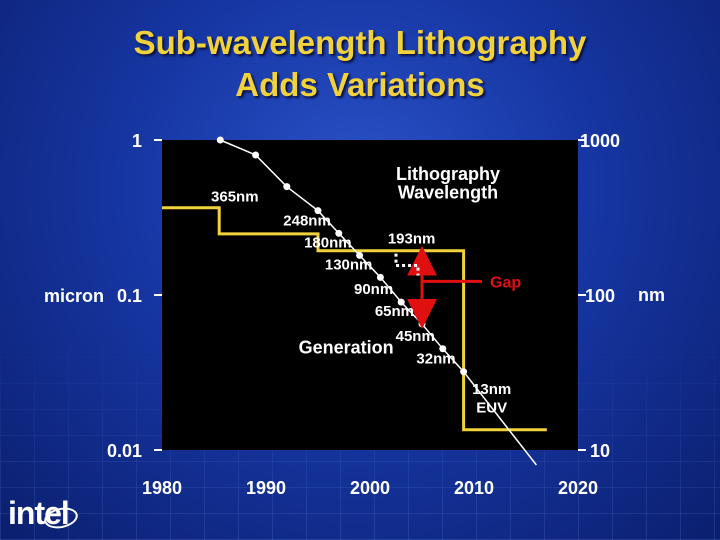  What do you see at coordinates (137, 141) in the screenshot?
I see `y-tick-label-left-0: 1` at bounding box center [137, 141].